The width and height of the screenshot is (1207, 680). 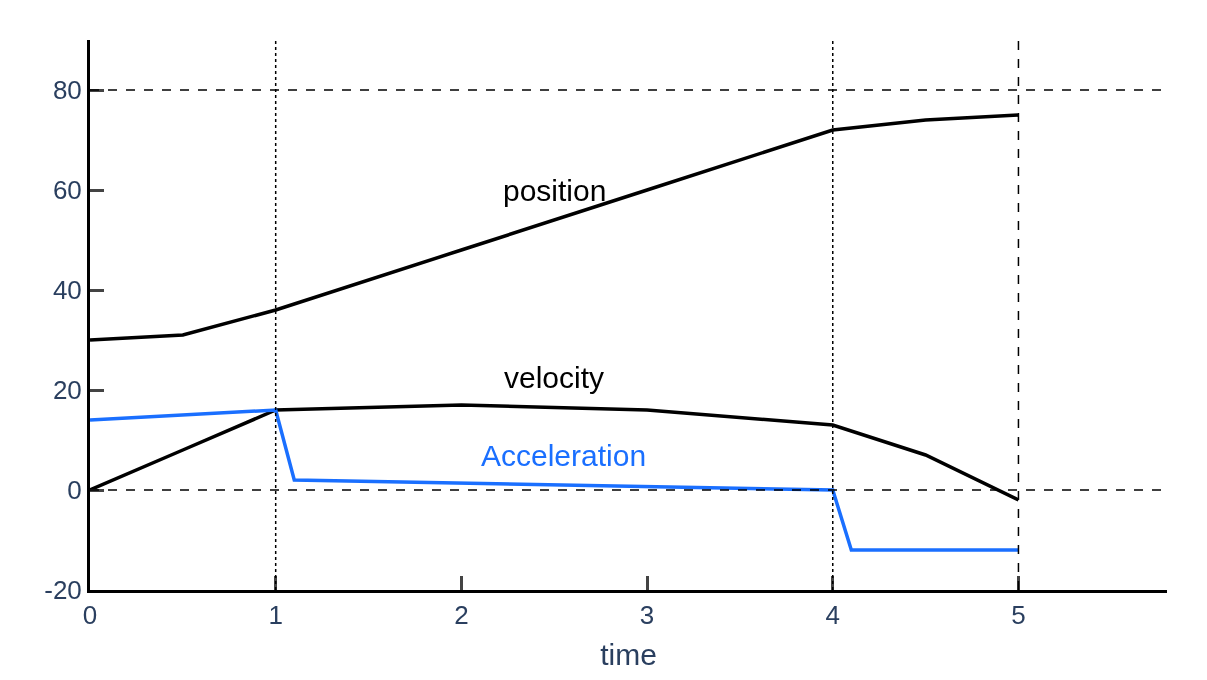 What do you see at coordinates (461, 615) in the screenshot?
I see `x-tick-label: 2` at bounding box center [461, 615].